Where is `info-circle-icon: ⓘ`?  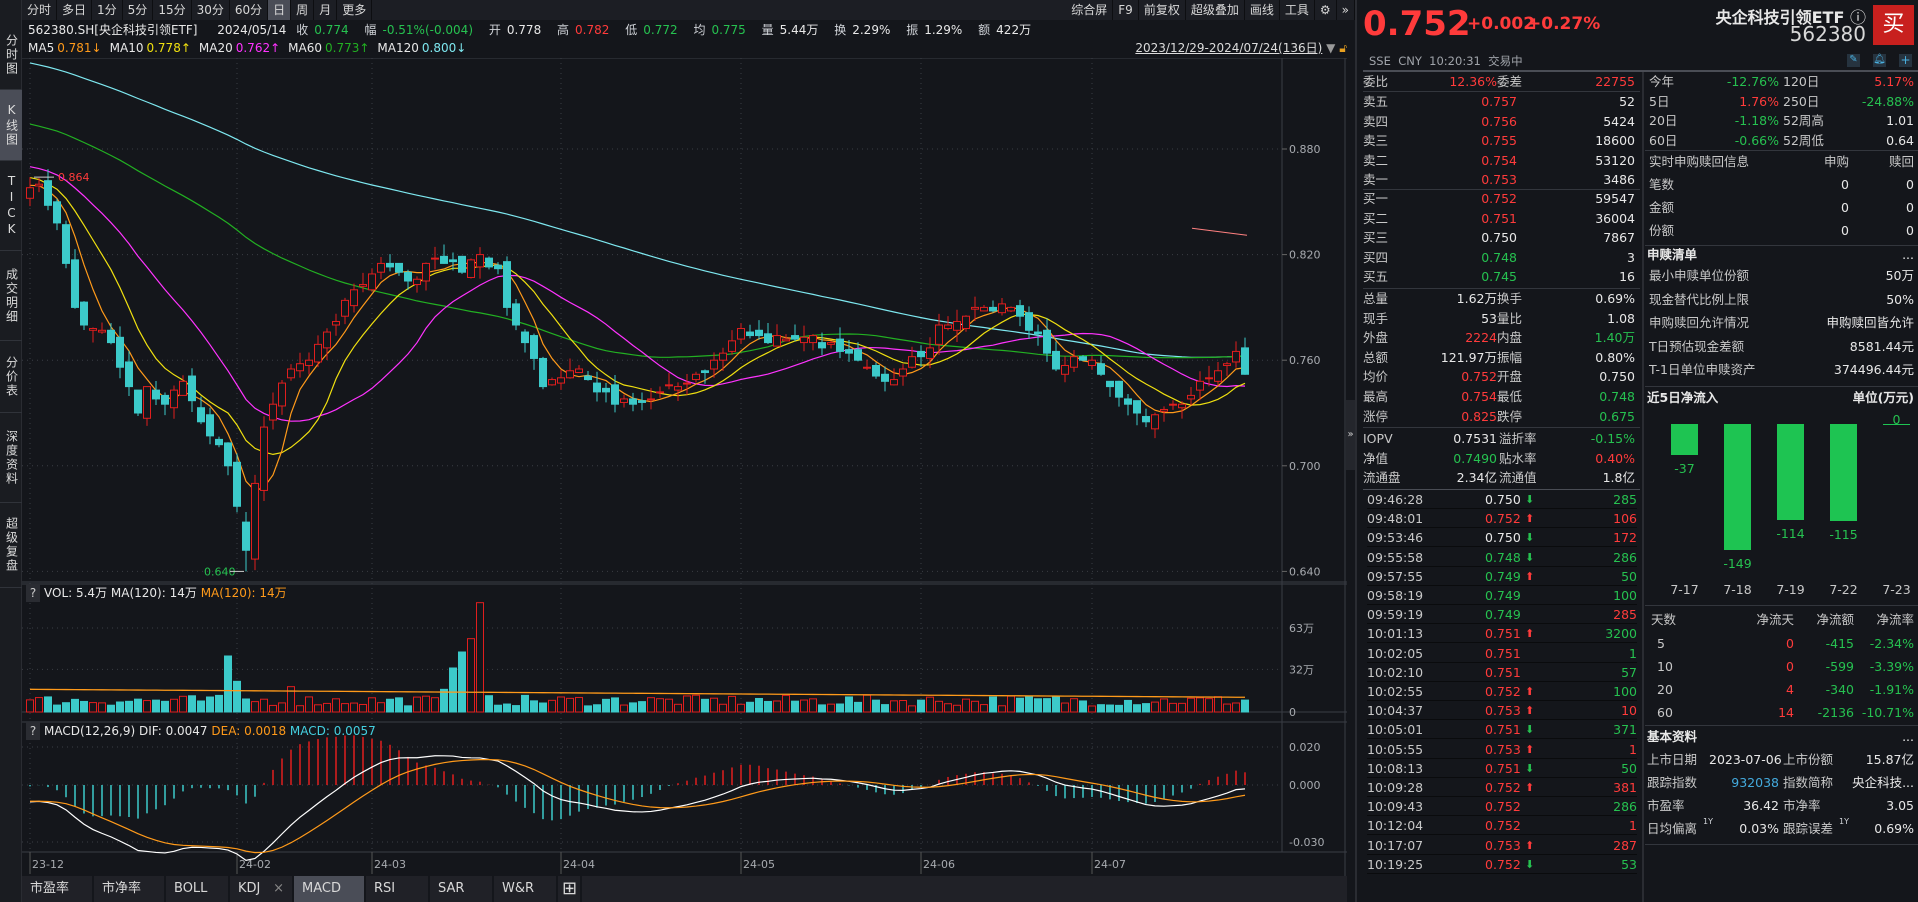 info-circle-icon: ⓘ is located at coordinates (1857, 17).